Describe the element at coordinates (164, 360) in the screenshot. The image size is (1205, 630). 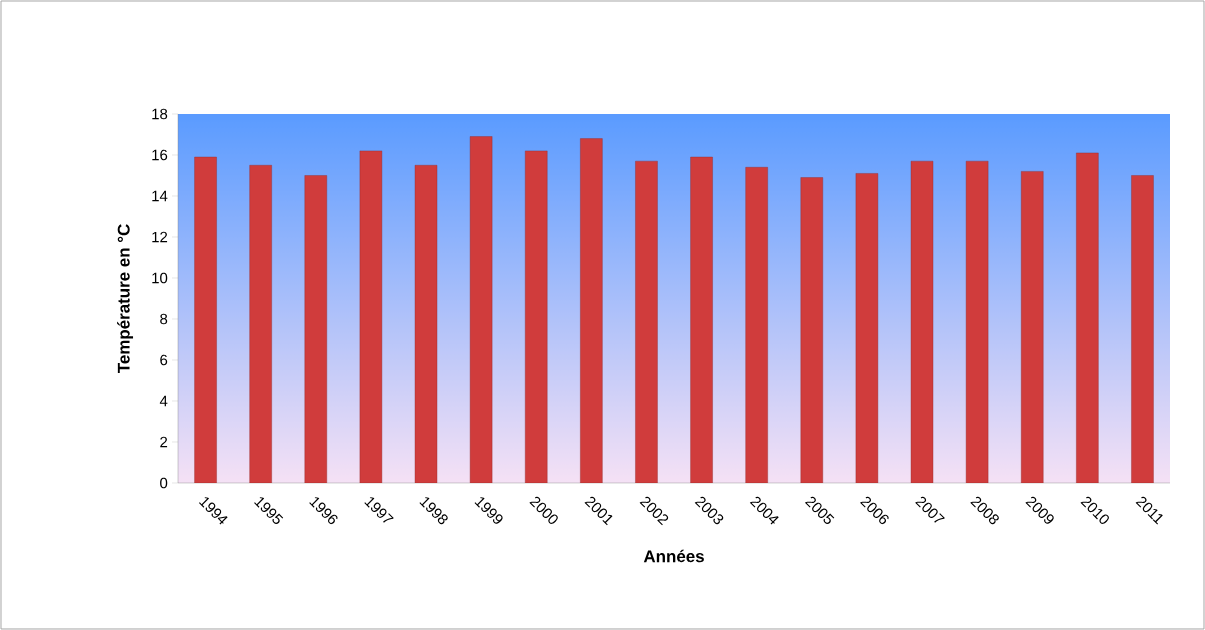
I see `y-tick-label: 6` at that location.